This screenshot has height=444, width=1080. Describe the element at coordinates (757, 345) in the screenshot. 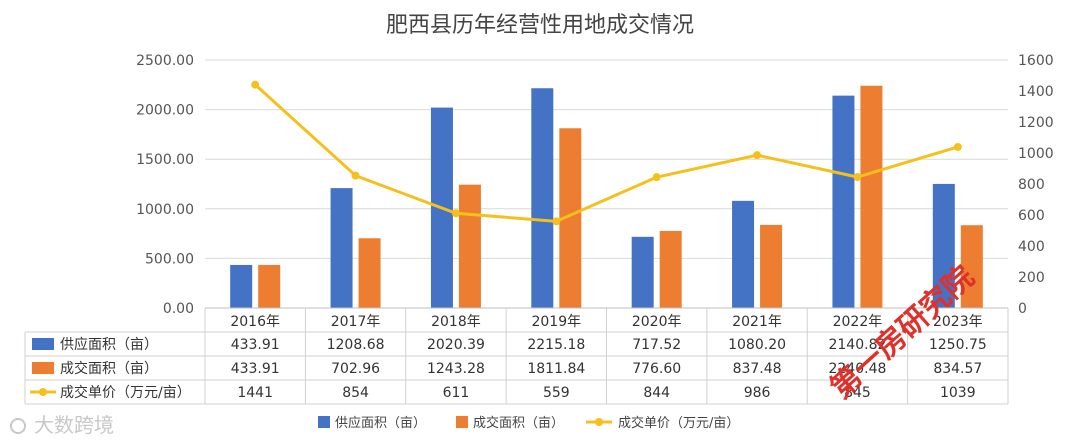

I see `data-label: 1080.20` at that location.